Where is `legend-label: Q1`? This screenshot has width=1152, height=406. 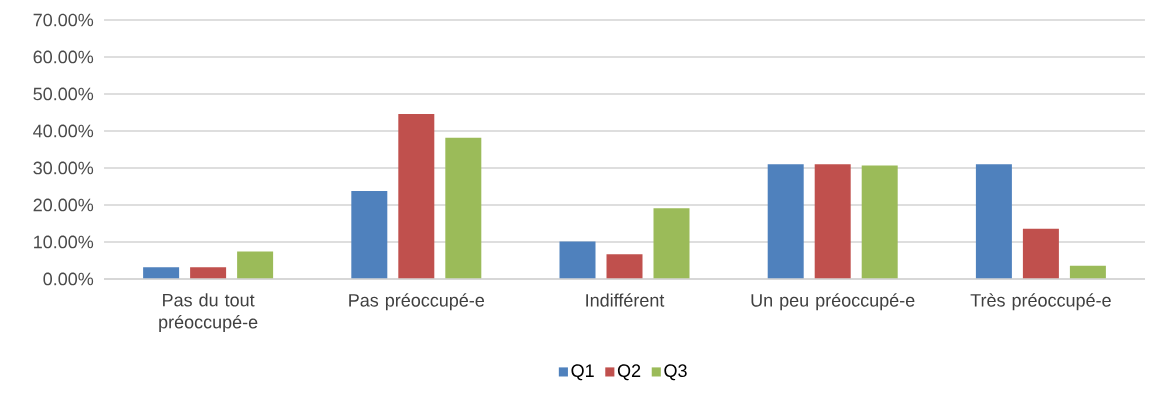
legend-label: Q1 is located at coordinates (582, 372).